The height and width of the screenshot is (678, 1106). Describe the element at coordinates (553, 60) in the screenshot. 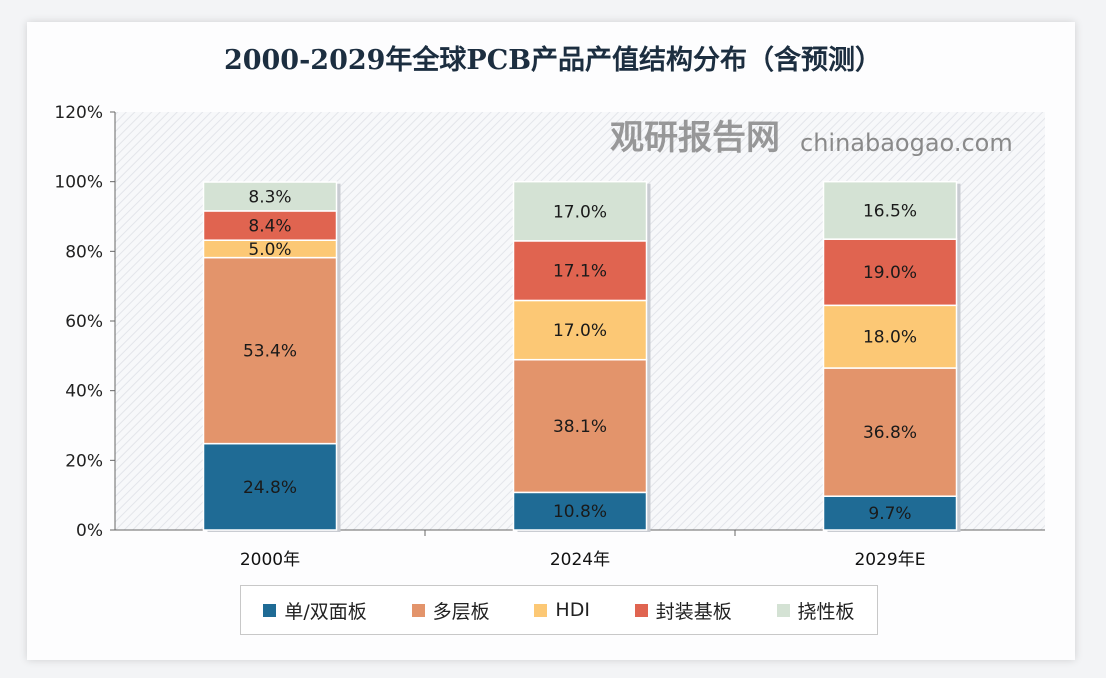

I see `chart-title: 2000-2029年全球PCB产品产值结构分布（含预测）` at that location.